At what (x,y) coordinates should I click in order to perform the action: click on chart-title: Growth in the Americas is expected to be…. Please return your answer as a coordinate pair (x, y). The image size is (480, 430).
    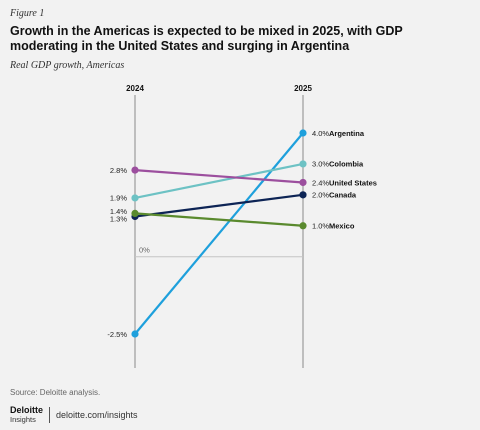
    Looking at the image, I should click on (206, 38).